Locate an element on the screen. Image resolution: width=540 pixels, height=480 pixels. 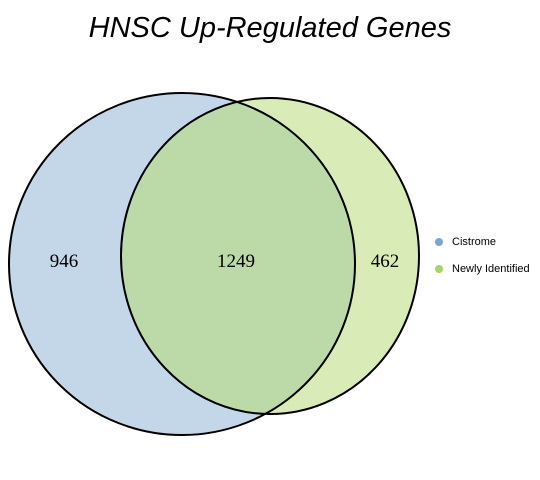
count-both: 1249 is located at coordinates (236, 261).